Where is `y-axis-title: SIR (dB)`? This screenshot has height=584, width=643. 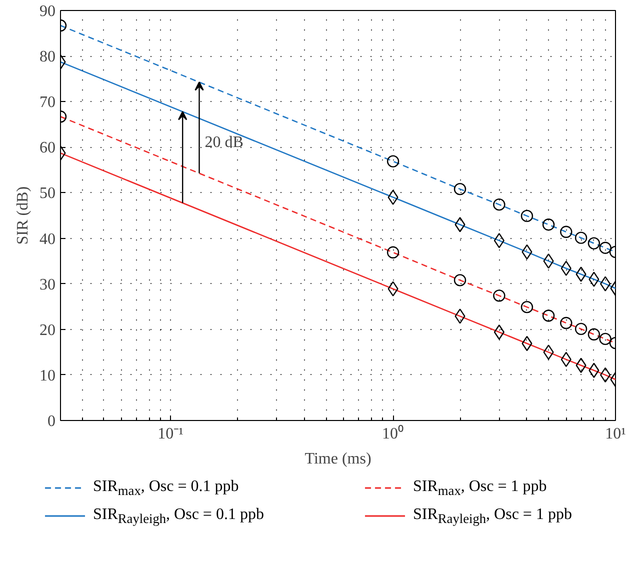
y-axis-title: SIR (dB) is located at coordinates (23, 215).